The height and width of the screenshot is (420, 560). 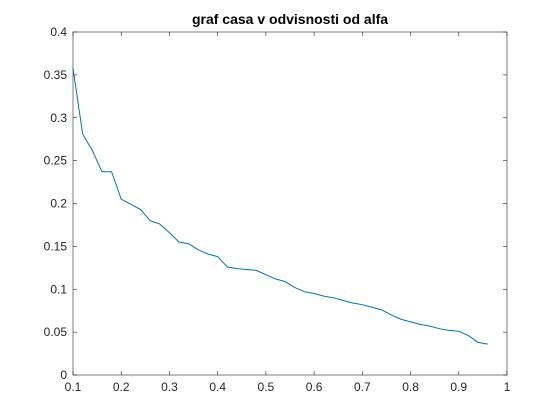 What do you see at coordinates (362, 387) in the screenshot?
I see `x-tick-label: 0.7` at bounding box center [362, 387].